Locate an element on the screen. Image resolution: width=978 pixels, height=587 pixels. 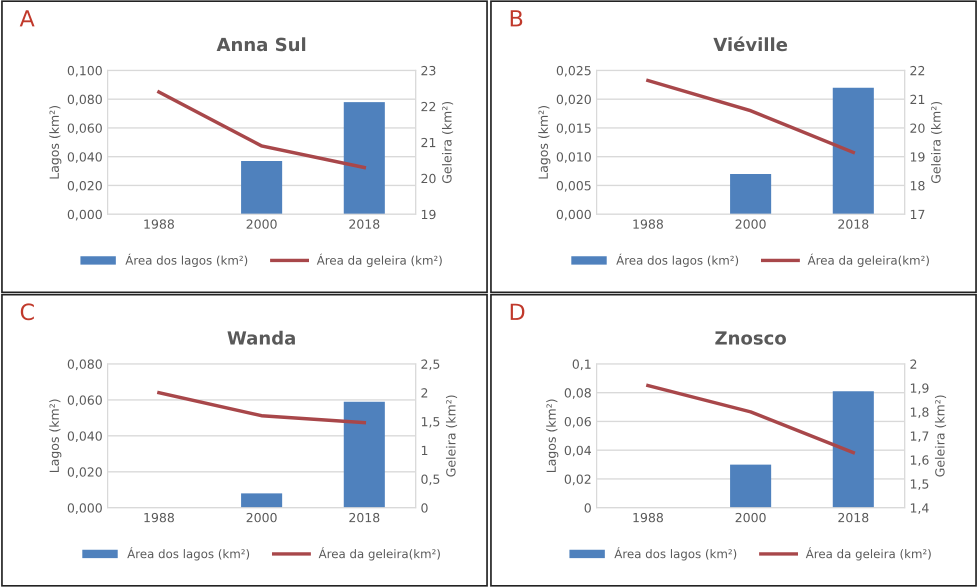
y-tick-label: 0,02 is located at coordinates (577, 480).